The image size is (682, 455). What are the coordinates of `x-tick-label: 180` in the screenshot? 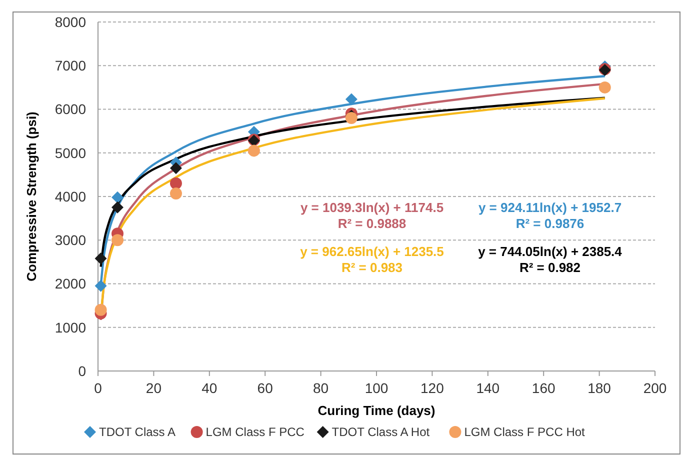 It's located at (600, 388).